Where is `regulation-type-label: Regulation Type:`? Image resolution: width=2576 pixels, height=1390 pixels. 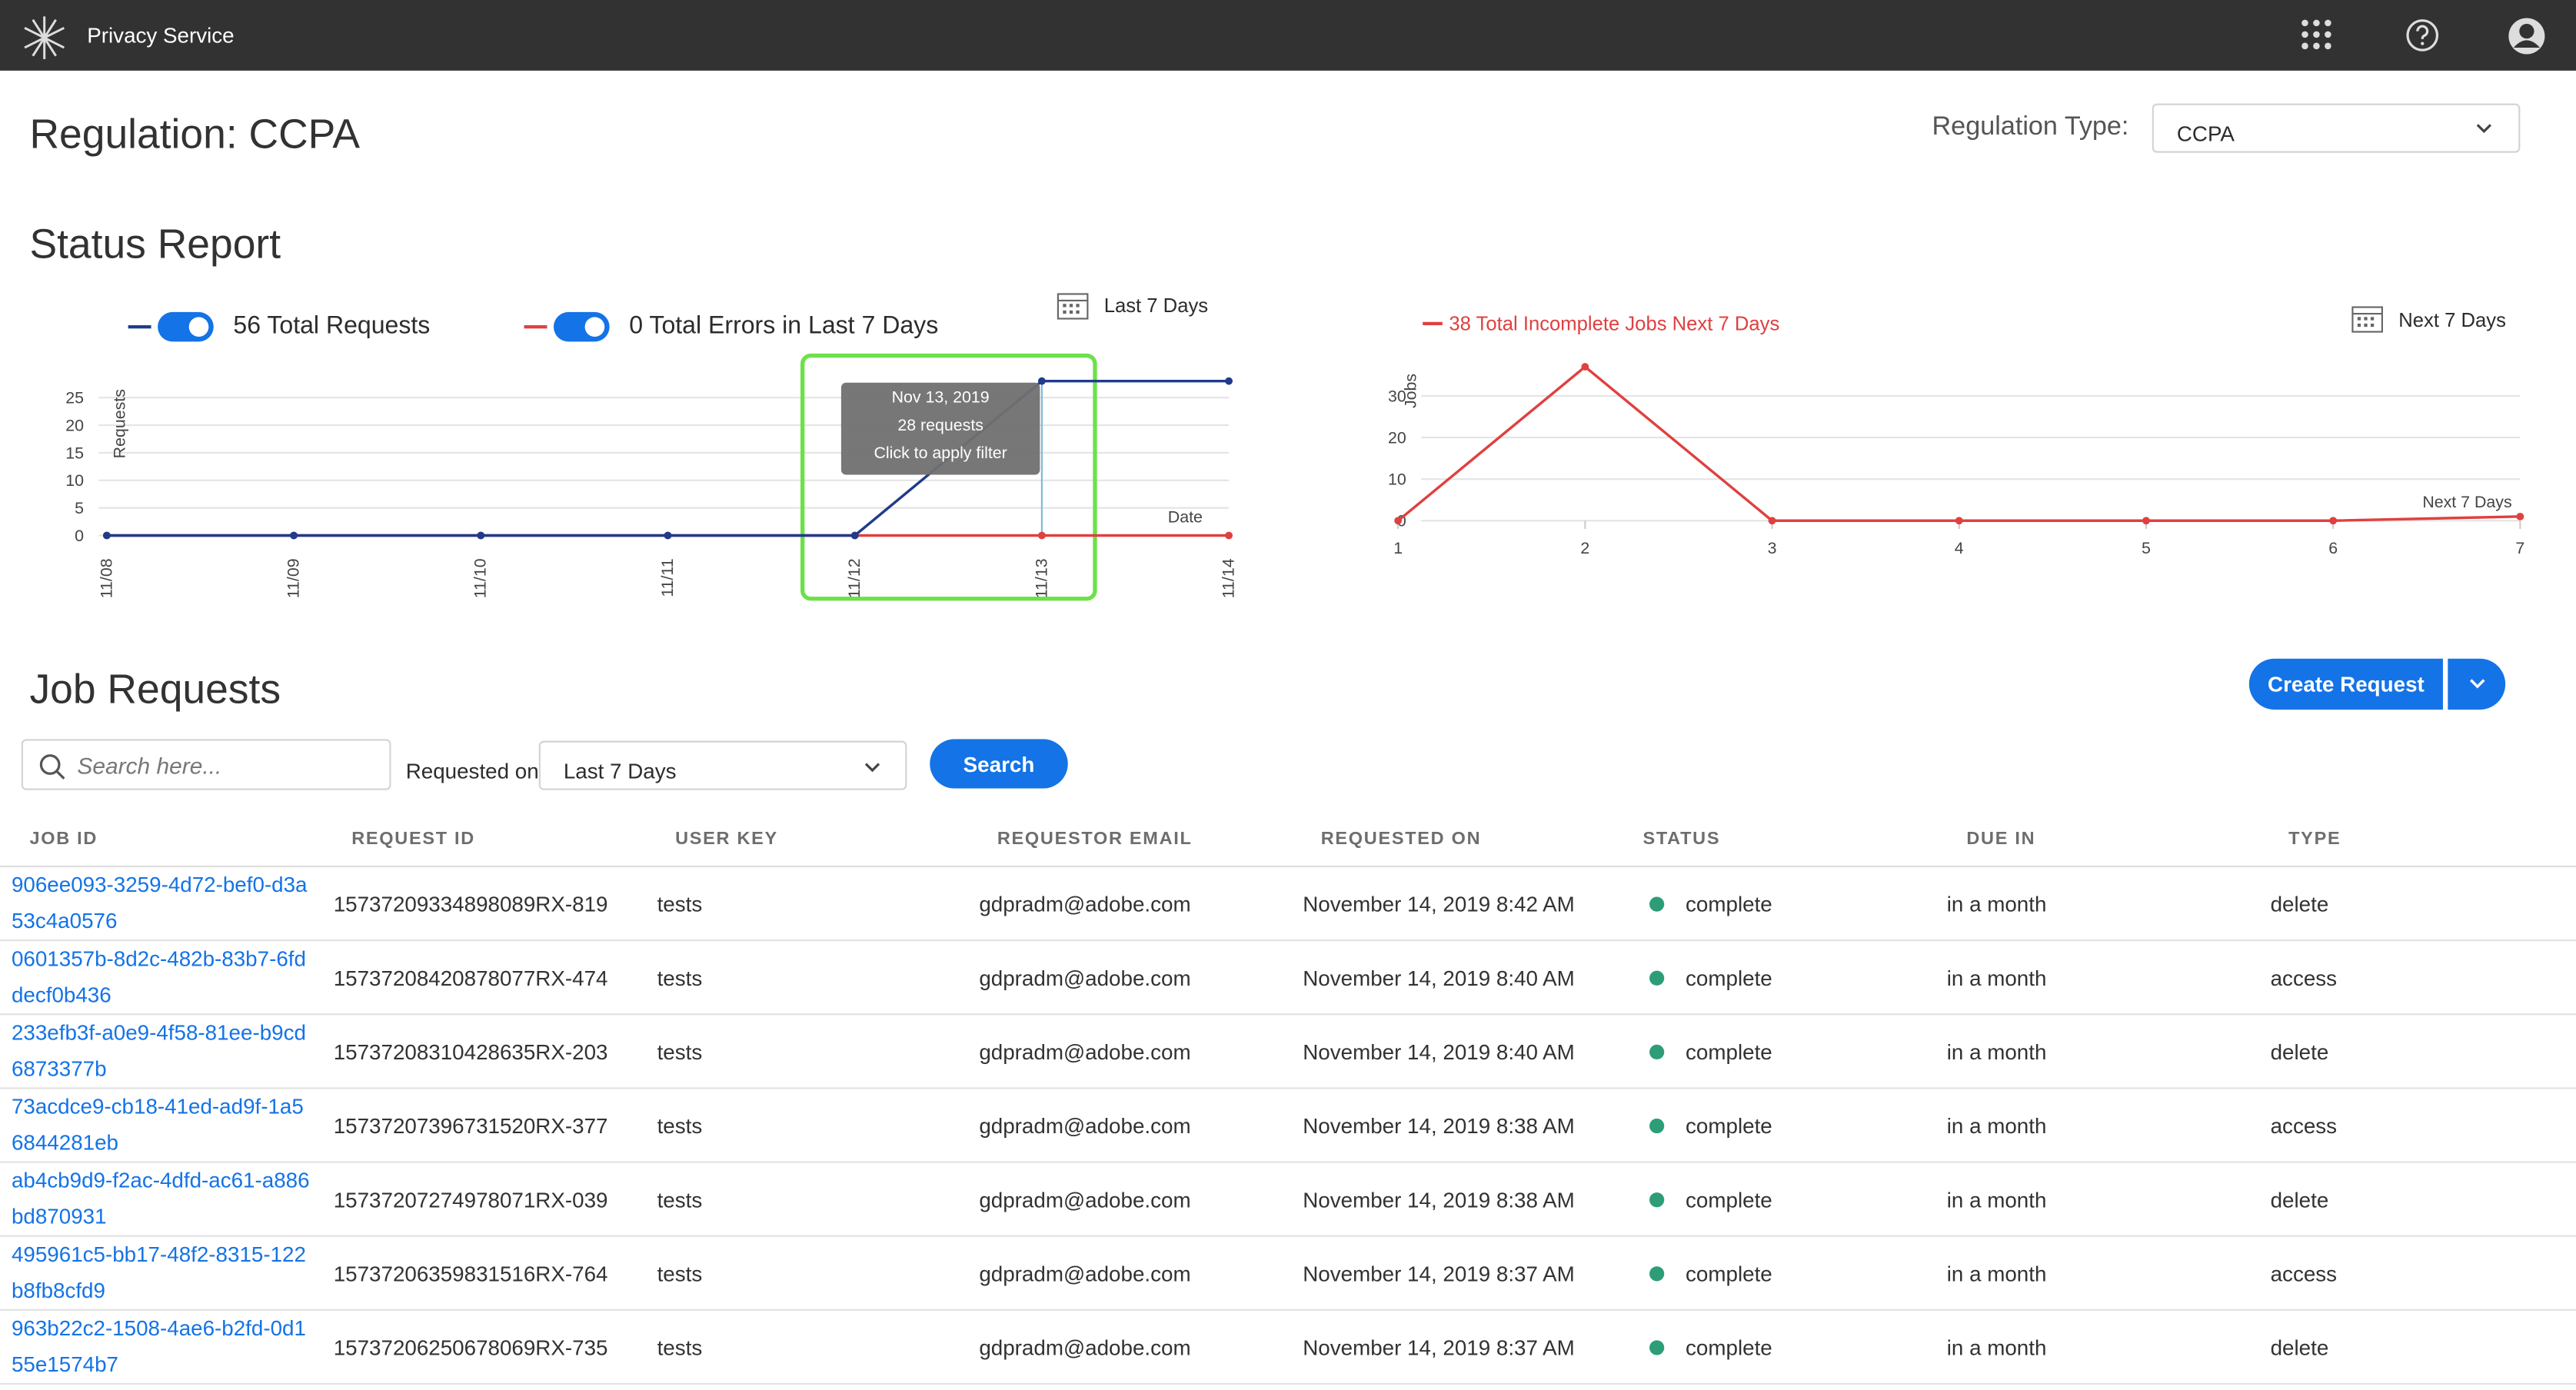
regulation-type-label: Regulation Type: is located at coordinates (2031, 127).